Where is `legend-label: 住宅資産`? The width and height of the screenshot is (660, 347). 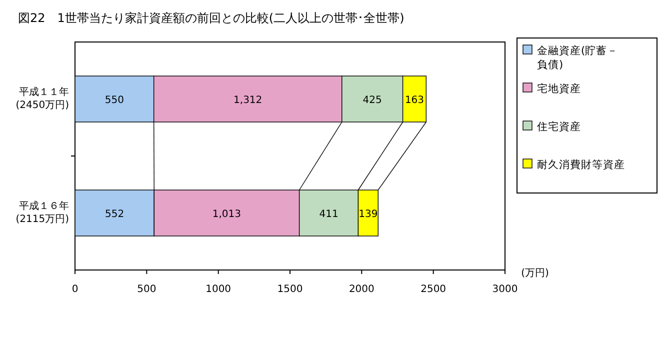
legend-label: 住宅資産 is located at coordinates (559, 126).